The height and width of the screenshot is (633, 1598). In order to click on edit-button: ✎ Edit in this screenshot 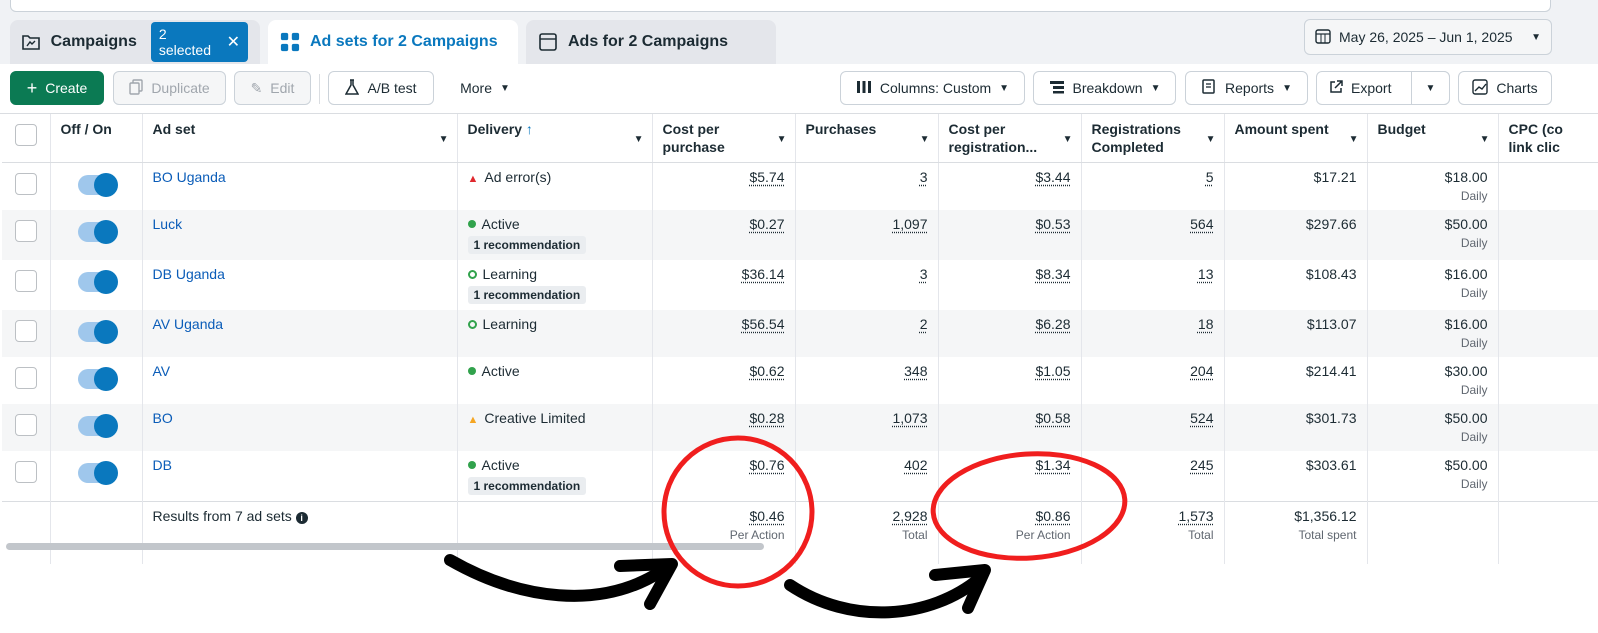, I will do `click(272, 88)`.